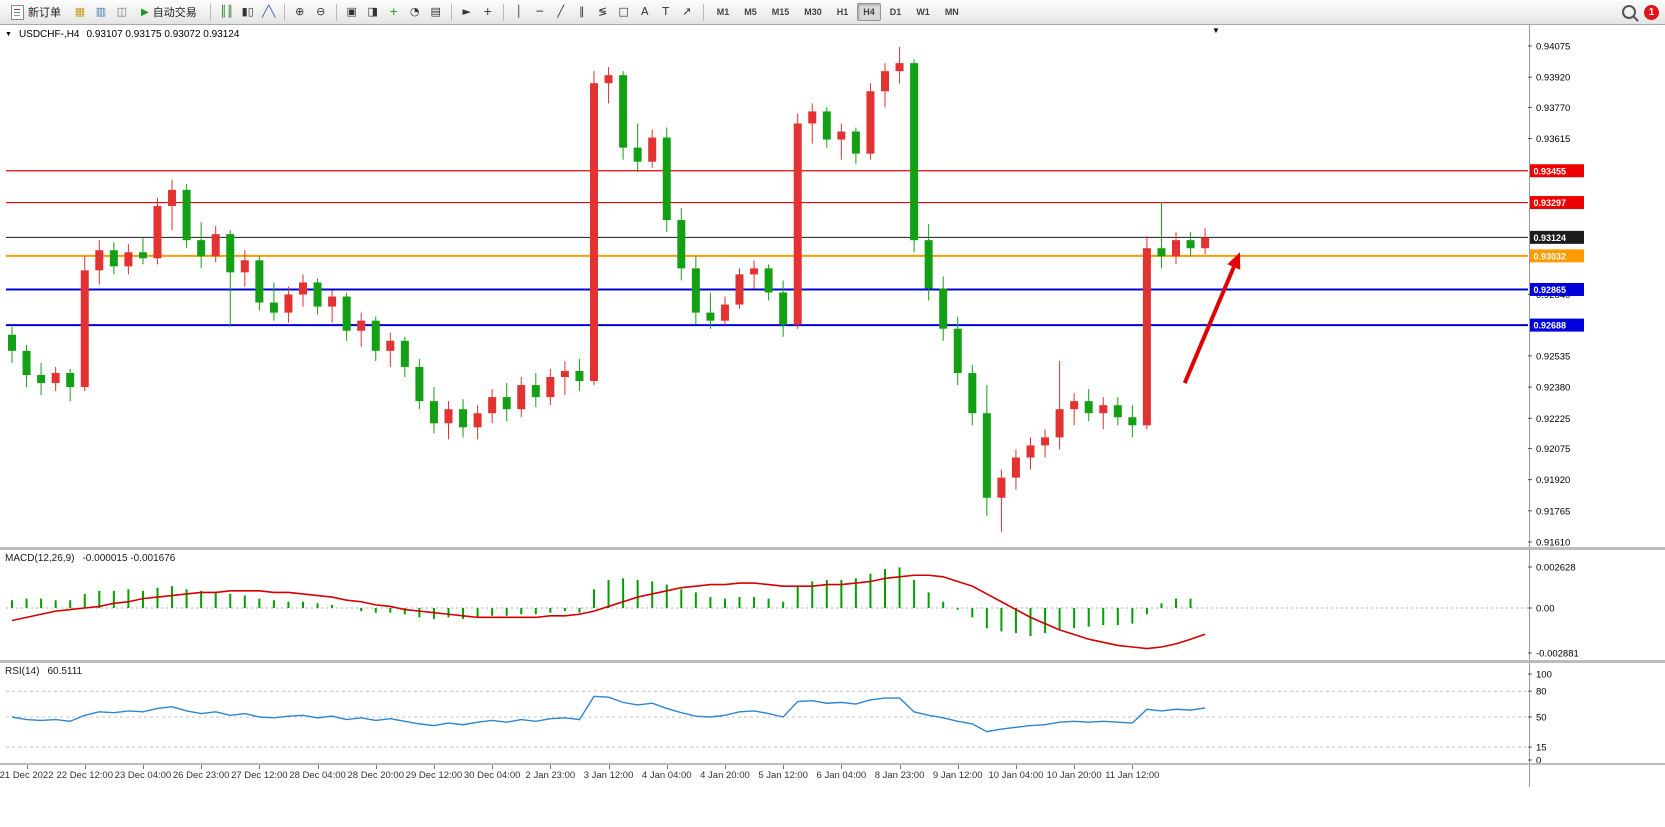 This screenshot has height=827, width=1665. What do you see at coordinates (603, 12) in the screenshot?
I see `fibonacci-icon: ≶` at bounding box center [603, 12].